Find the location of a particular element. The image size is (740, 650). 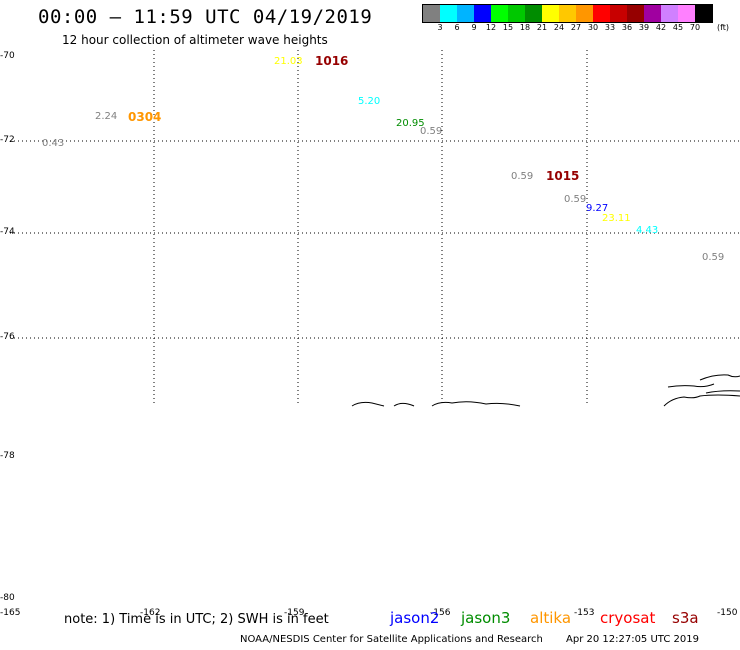

lat-label: -76 is located at coordinates (7, 337).